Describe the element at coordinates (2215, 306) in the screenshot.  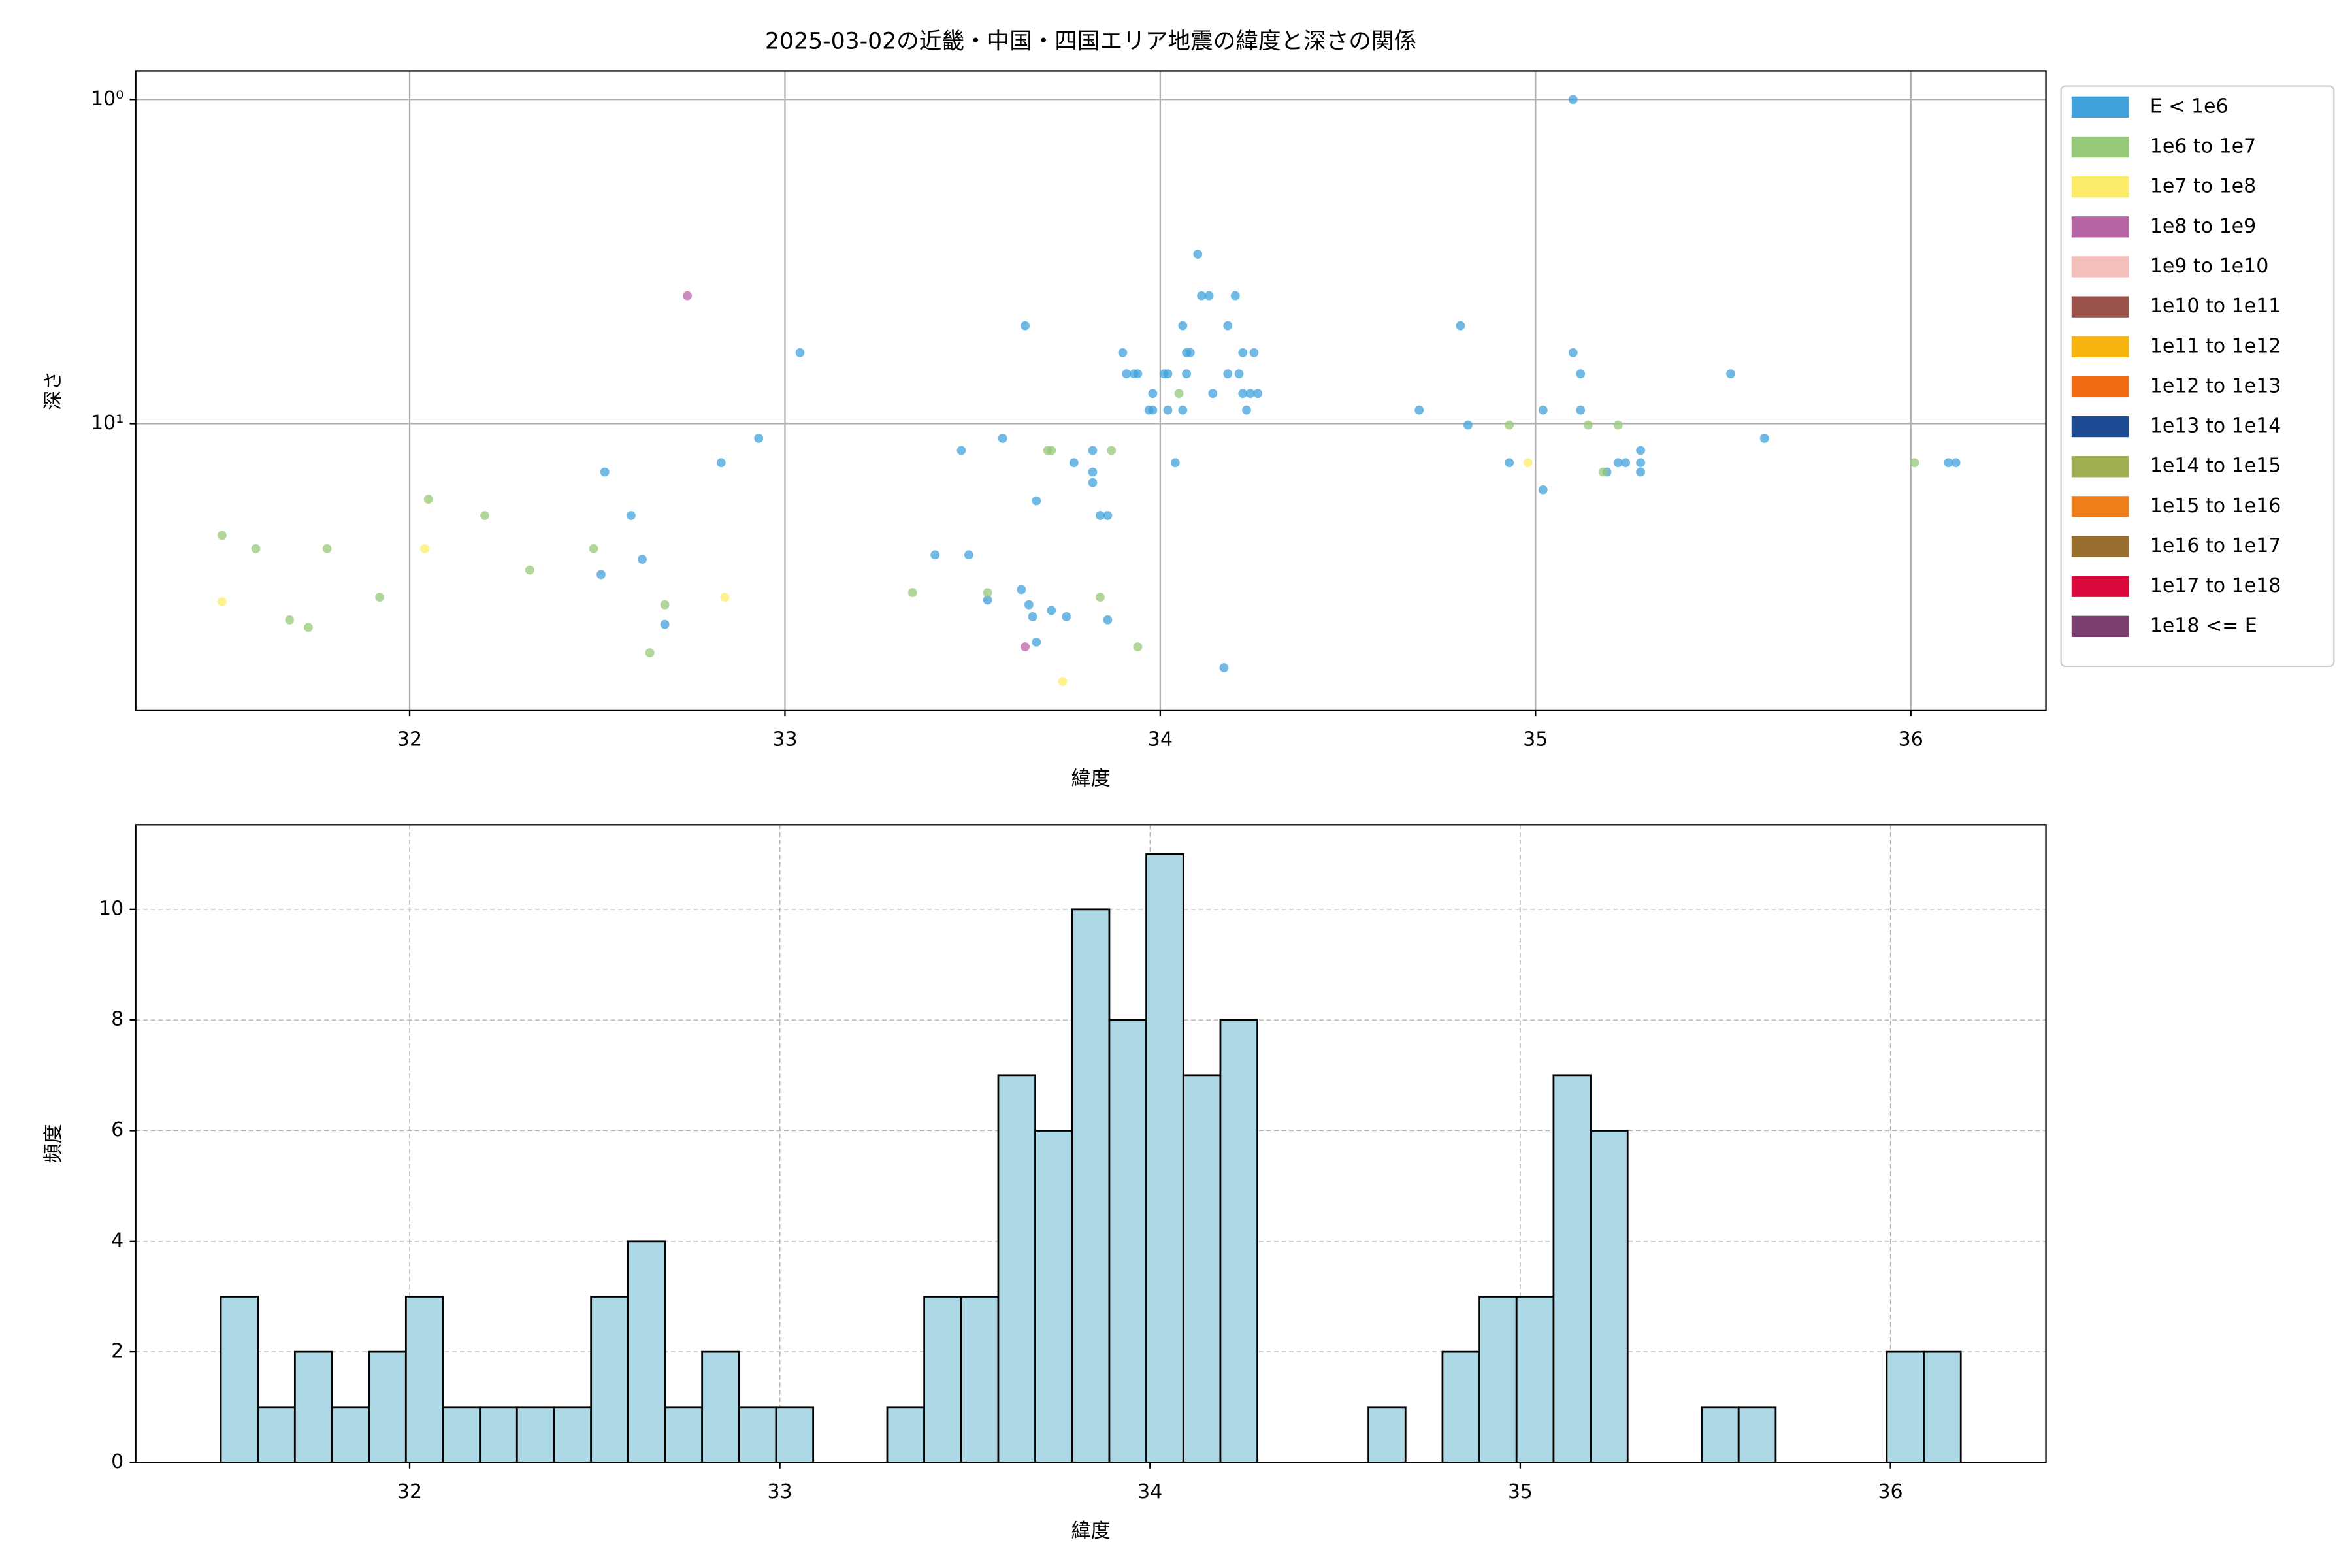
I see `legend-label: 1e10 to 1e11` at that location.